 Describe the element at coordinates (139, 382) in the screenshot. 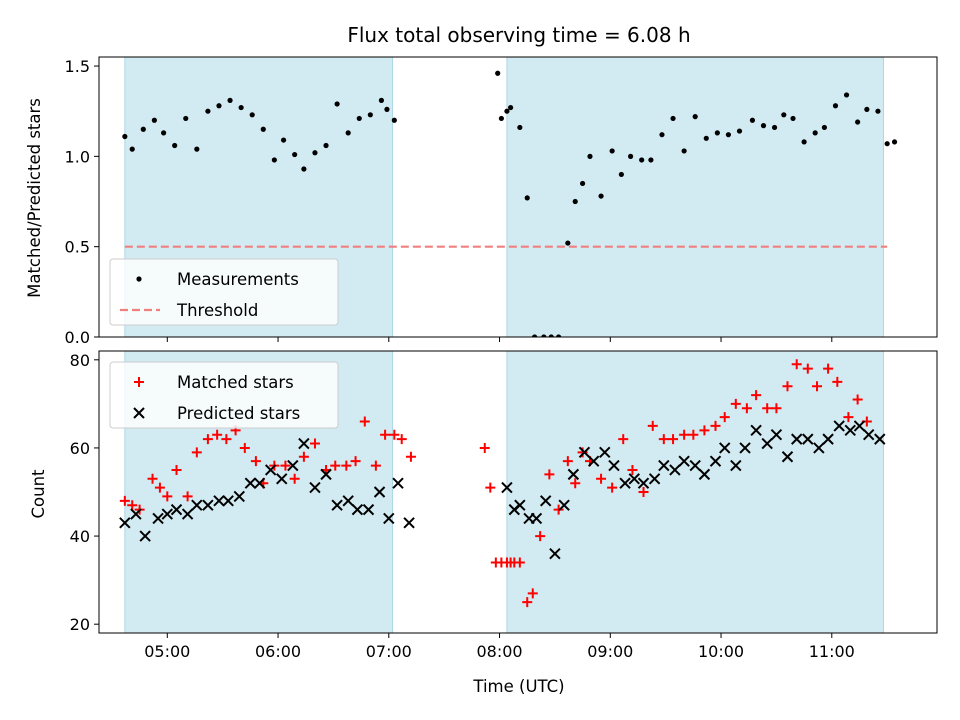

I see `legend-marker` at that location.